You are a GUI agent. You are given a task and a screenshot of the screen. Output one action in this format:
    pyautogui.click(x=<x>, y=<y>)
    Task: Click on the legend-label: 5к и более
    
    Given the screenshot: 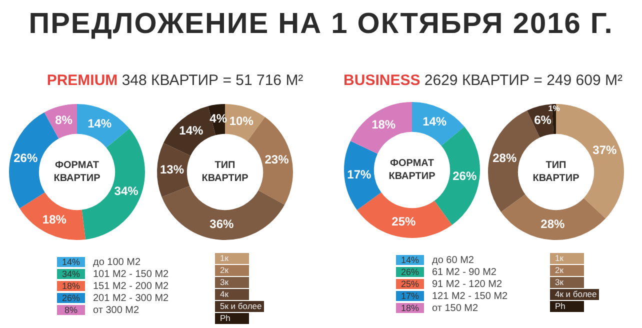 What is the action you would take?
    pyautogui.click(x=241, y=306)
    